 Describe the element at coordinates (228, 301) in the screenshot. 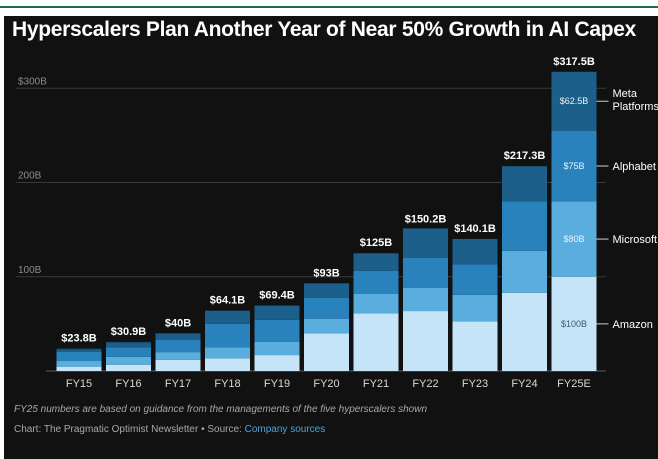

I see `bar-total-label: $64.1B` at that location.